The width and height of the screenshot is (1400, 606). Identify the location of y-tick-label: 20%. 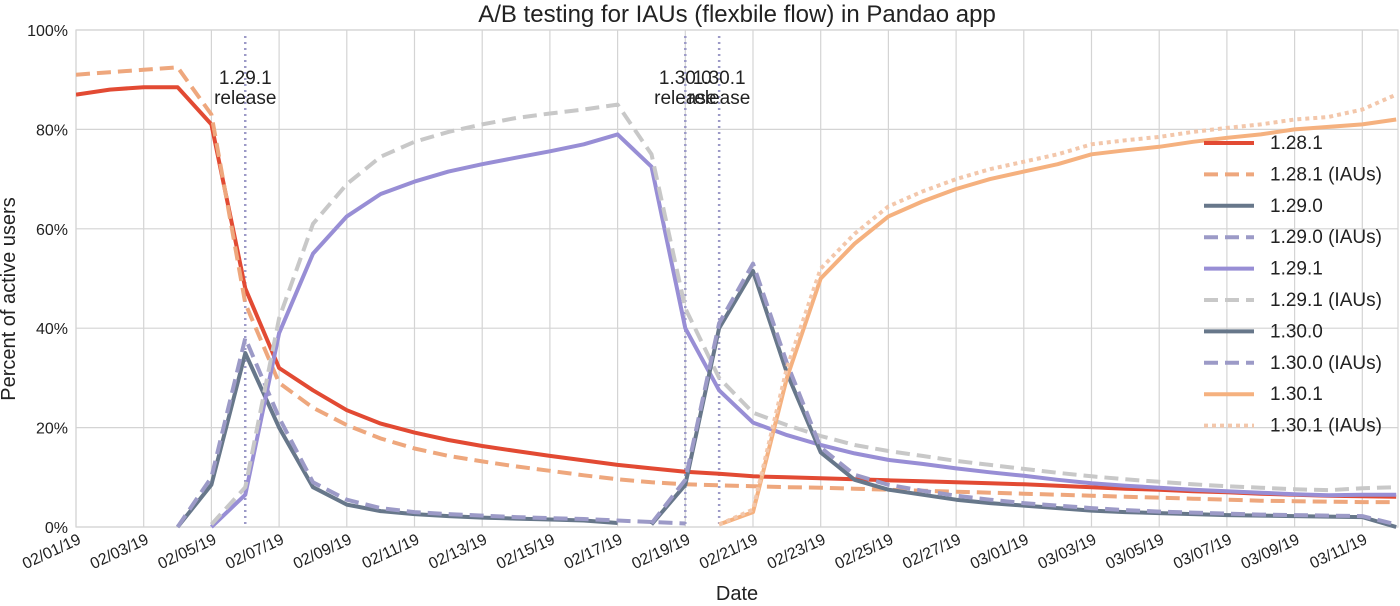
(52, 429).